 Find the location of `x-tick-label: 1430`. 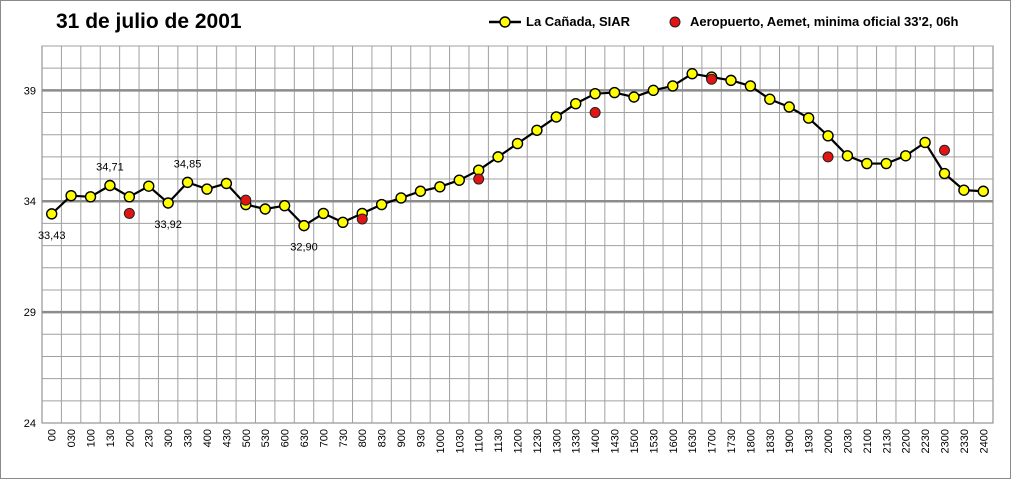

x-tick-label: 1430 is located at coordinates (616, 441).